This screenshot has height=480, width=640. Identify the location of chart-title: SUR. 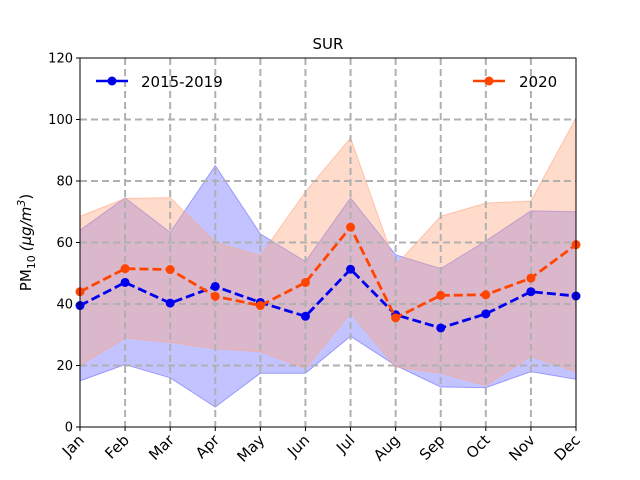
(328, 44).